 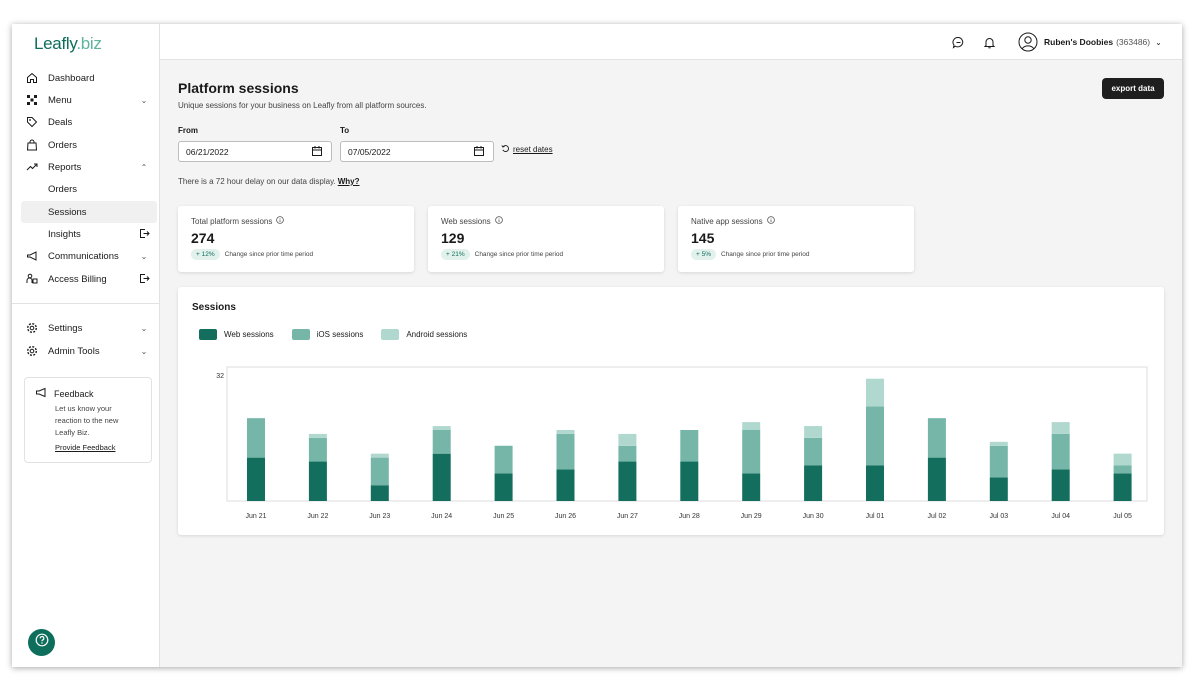 What do you see at coordinates (417, 151) in the screenshot?
I see `to-date-field: 07/05/2022` at bounding box center [417, 151].